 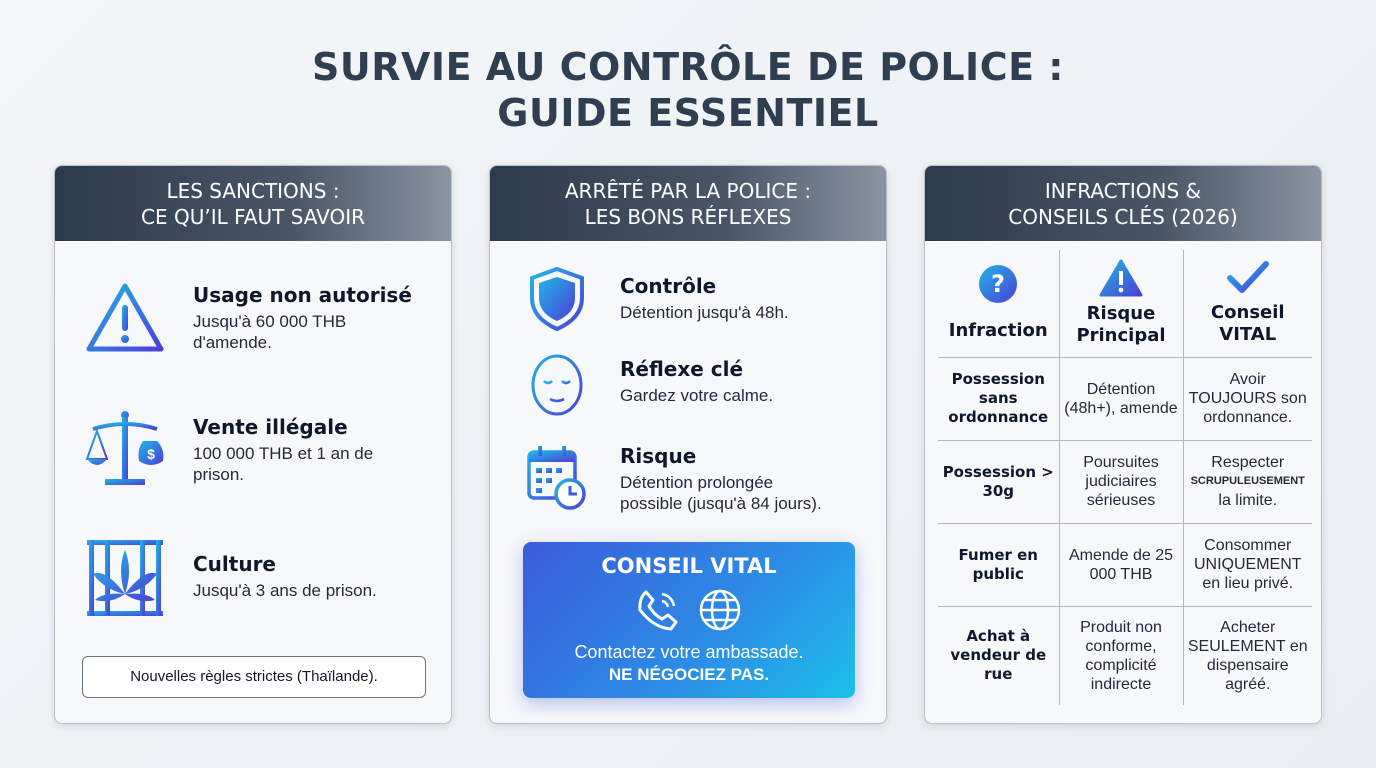 What do you see at coordinates (682, 369) in the screenshot?
I see `item-title: Réflexe clé` at bounding box center [682, 369].